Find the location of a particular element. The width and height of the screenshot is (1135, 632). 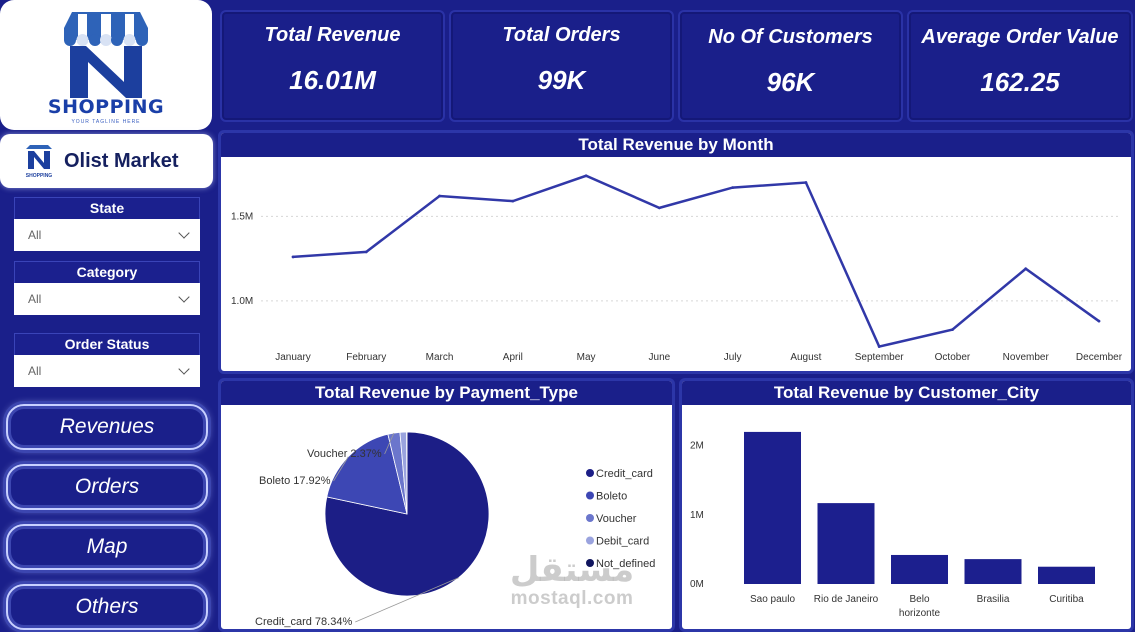

kpi-total-revenue: Total Revenue 16.01M is located at coordinates (332, 66).